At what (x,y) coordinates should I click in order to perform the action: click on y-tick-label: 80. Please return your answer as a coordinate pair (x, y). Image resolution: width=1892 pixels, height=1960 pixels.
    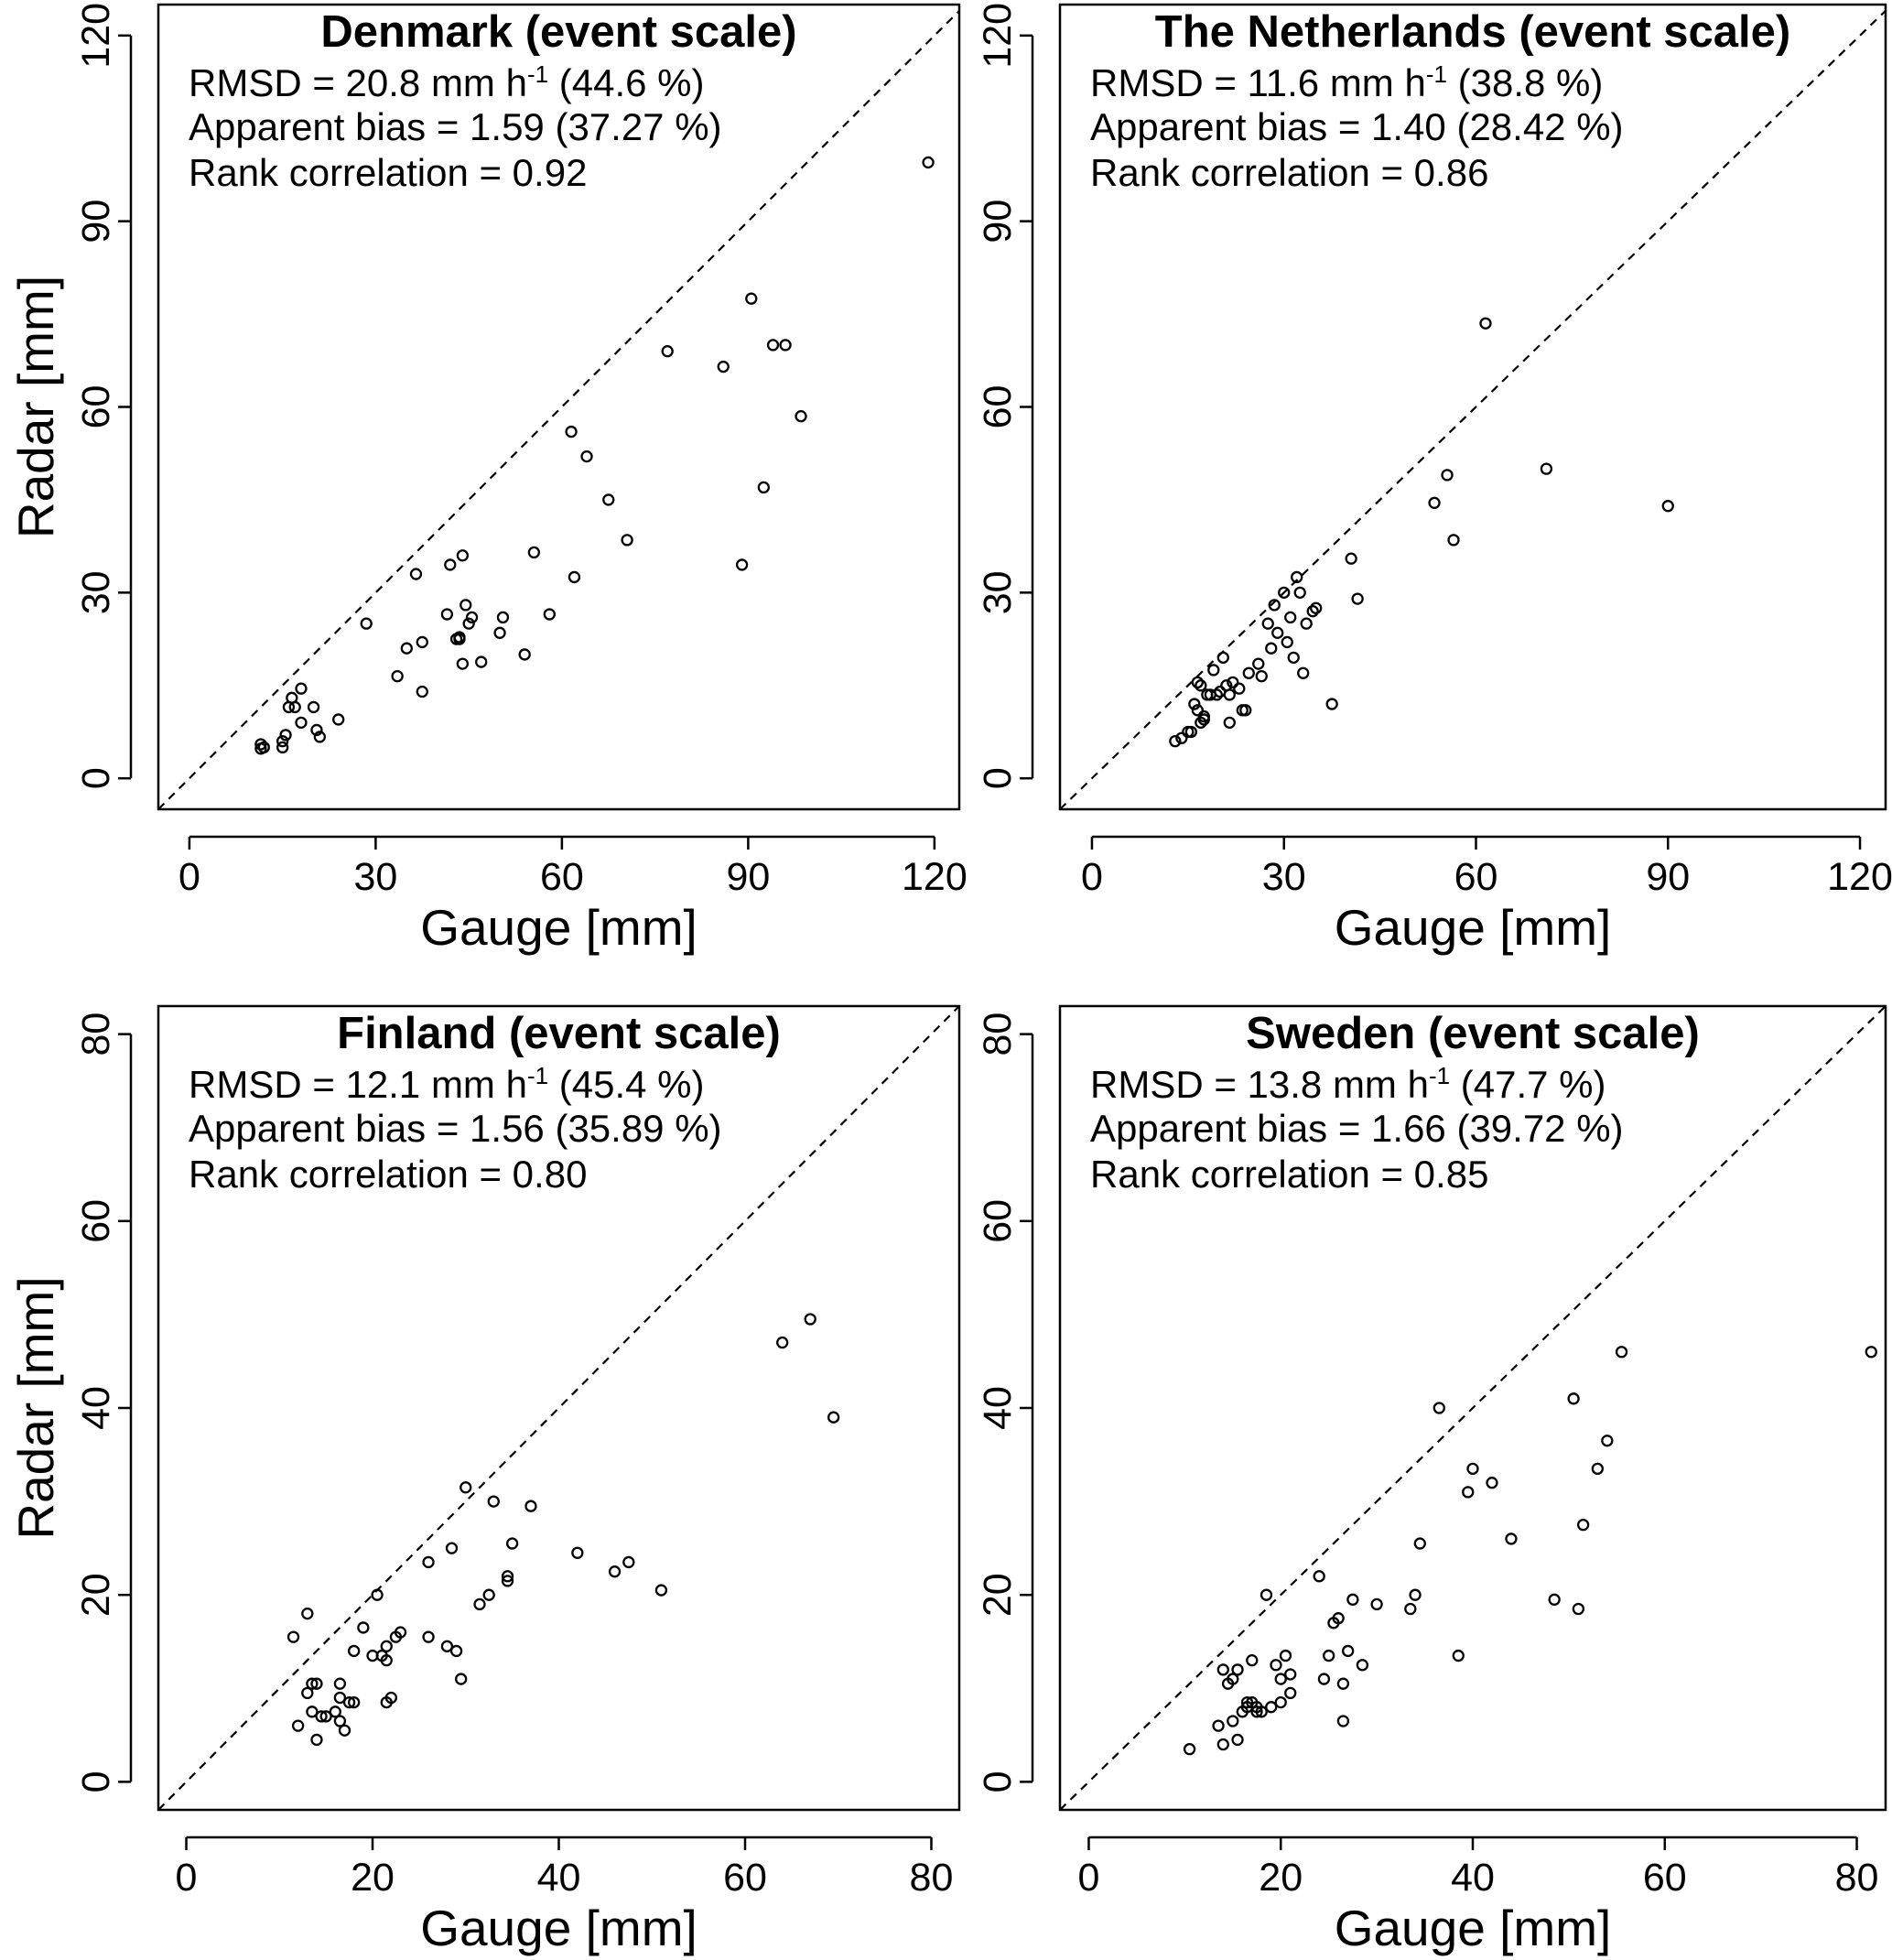
    Looking at the image, I should click on (96, 1034).